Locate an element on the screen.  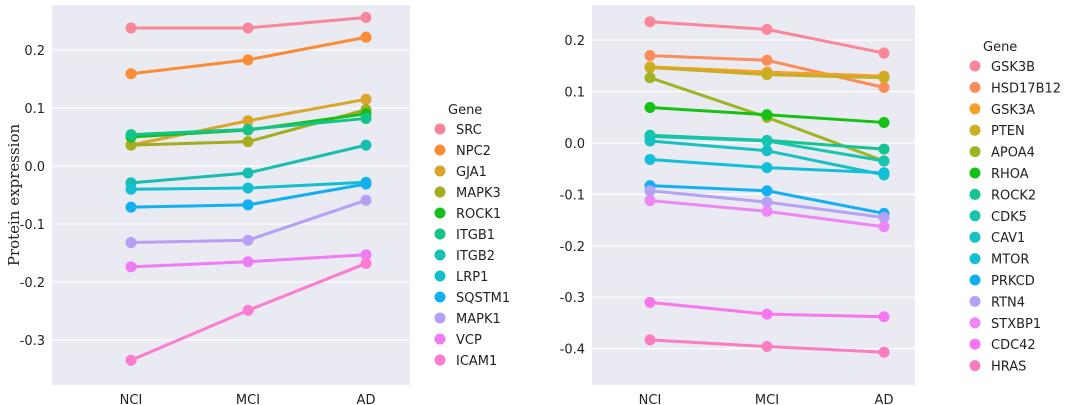
point-MTOR-MCI is located at coordinates (767, 168).